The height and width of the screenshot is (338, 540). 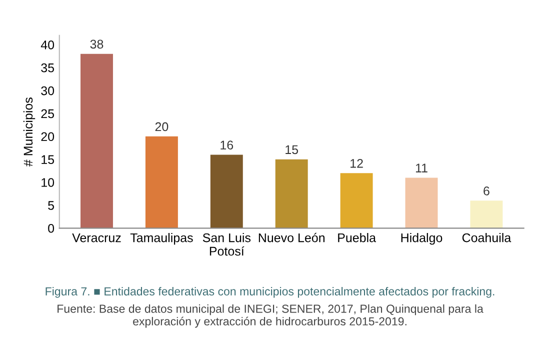 What do you see at coordinates (48, 182) in the screenshot?
I see `y-tick-label: 10` at bounding box center [48, 182].